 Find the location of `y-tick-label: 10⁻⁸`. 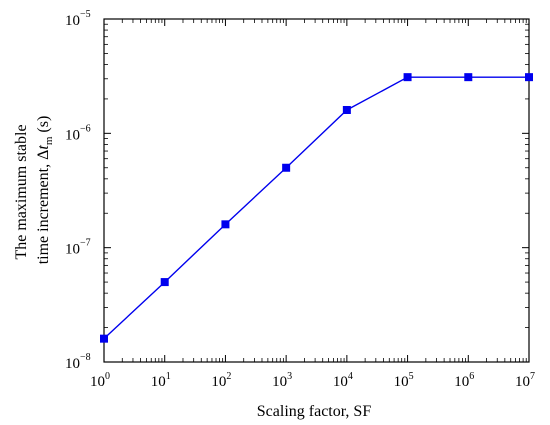

y-tick-label: 10⁻⁸ is located at coordinates (78, 362).